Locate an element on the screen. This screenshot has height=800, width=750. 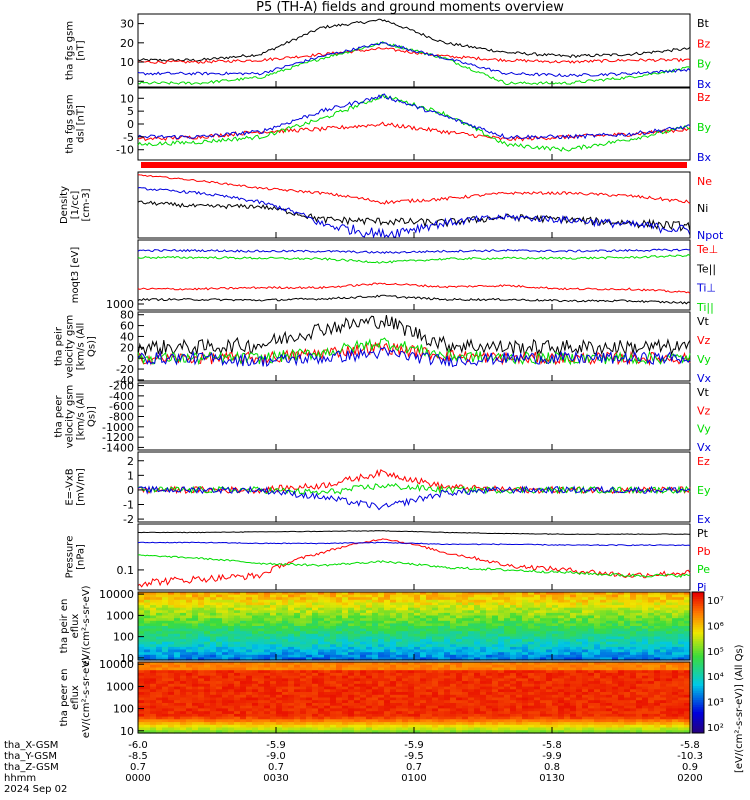
colorbar-segment is located at coordinates (698, 638).